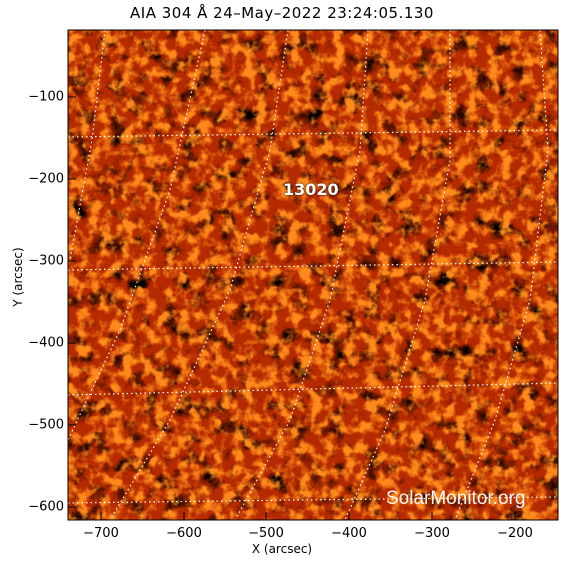  What do you see at coordinates (101, 533) in the screenshot?
I see `x-tick-label: −700` at bounding box center [101, 533].